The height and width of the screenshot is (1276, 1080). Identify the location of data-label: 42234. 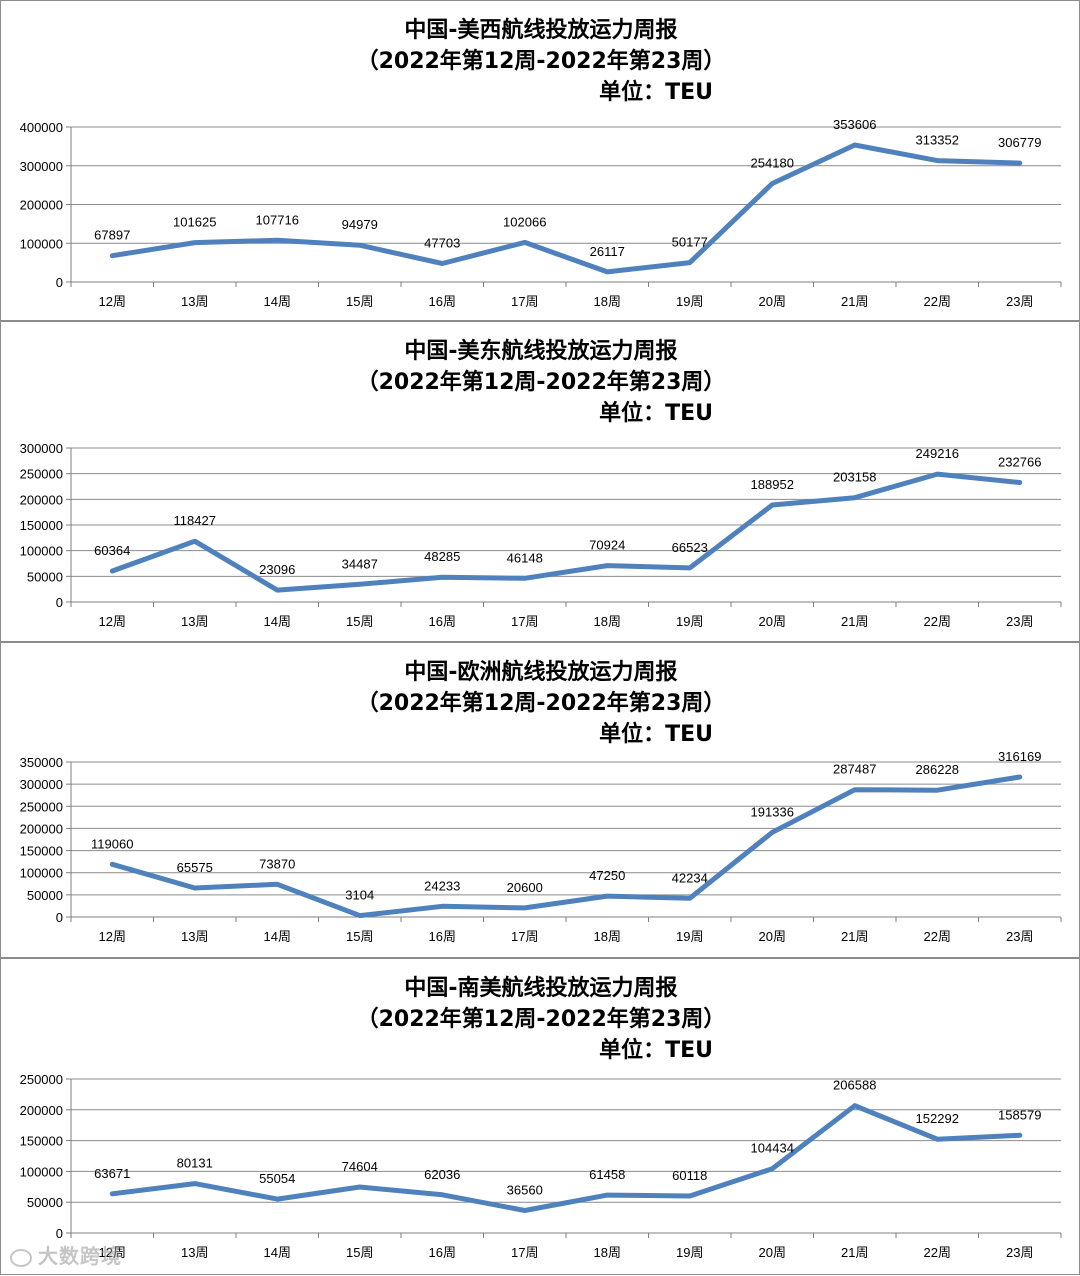
(690, 877).